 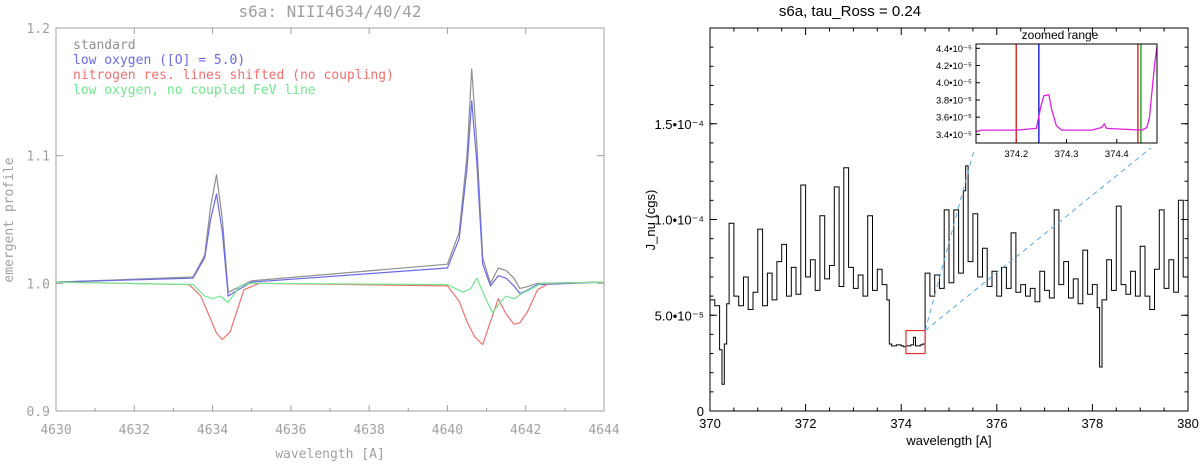 I want to click on right-y-axis-label: J_nu (cgs), so click(x=650, y=220).